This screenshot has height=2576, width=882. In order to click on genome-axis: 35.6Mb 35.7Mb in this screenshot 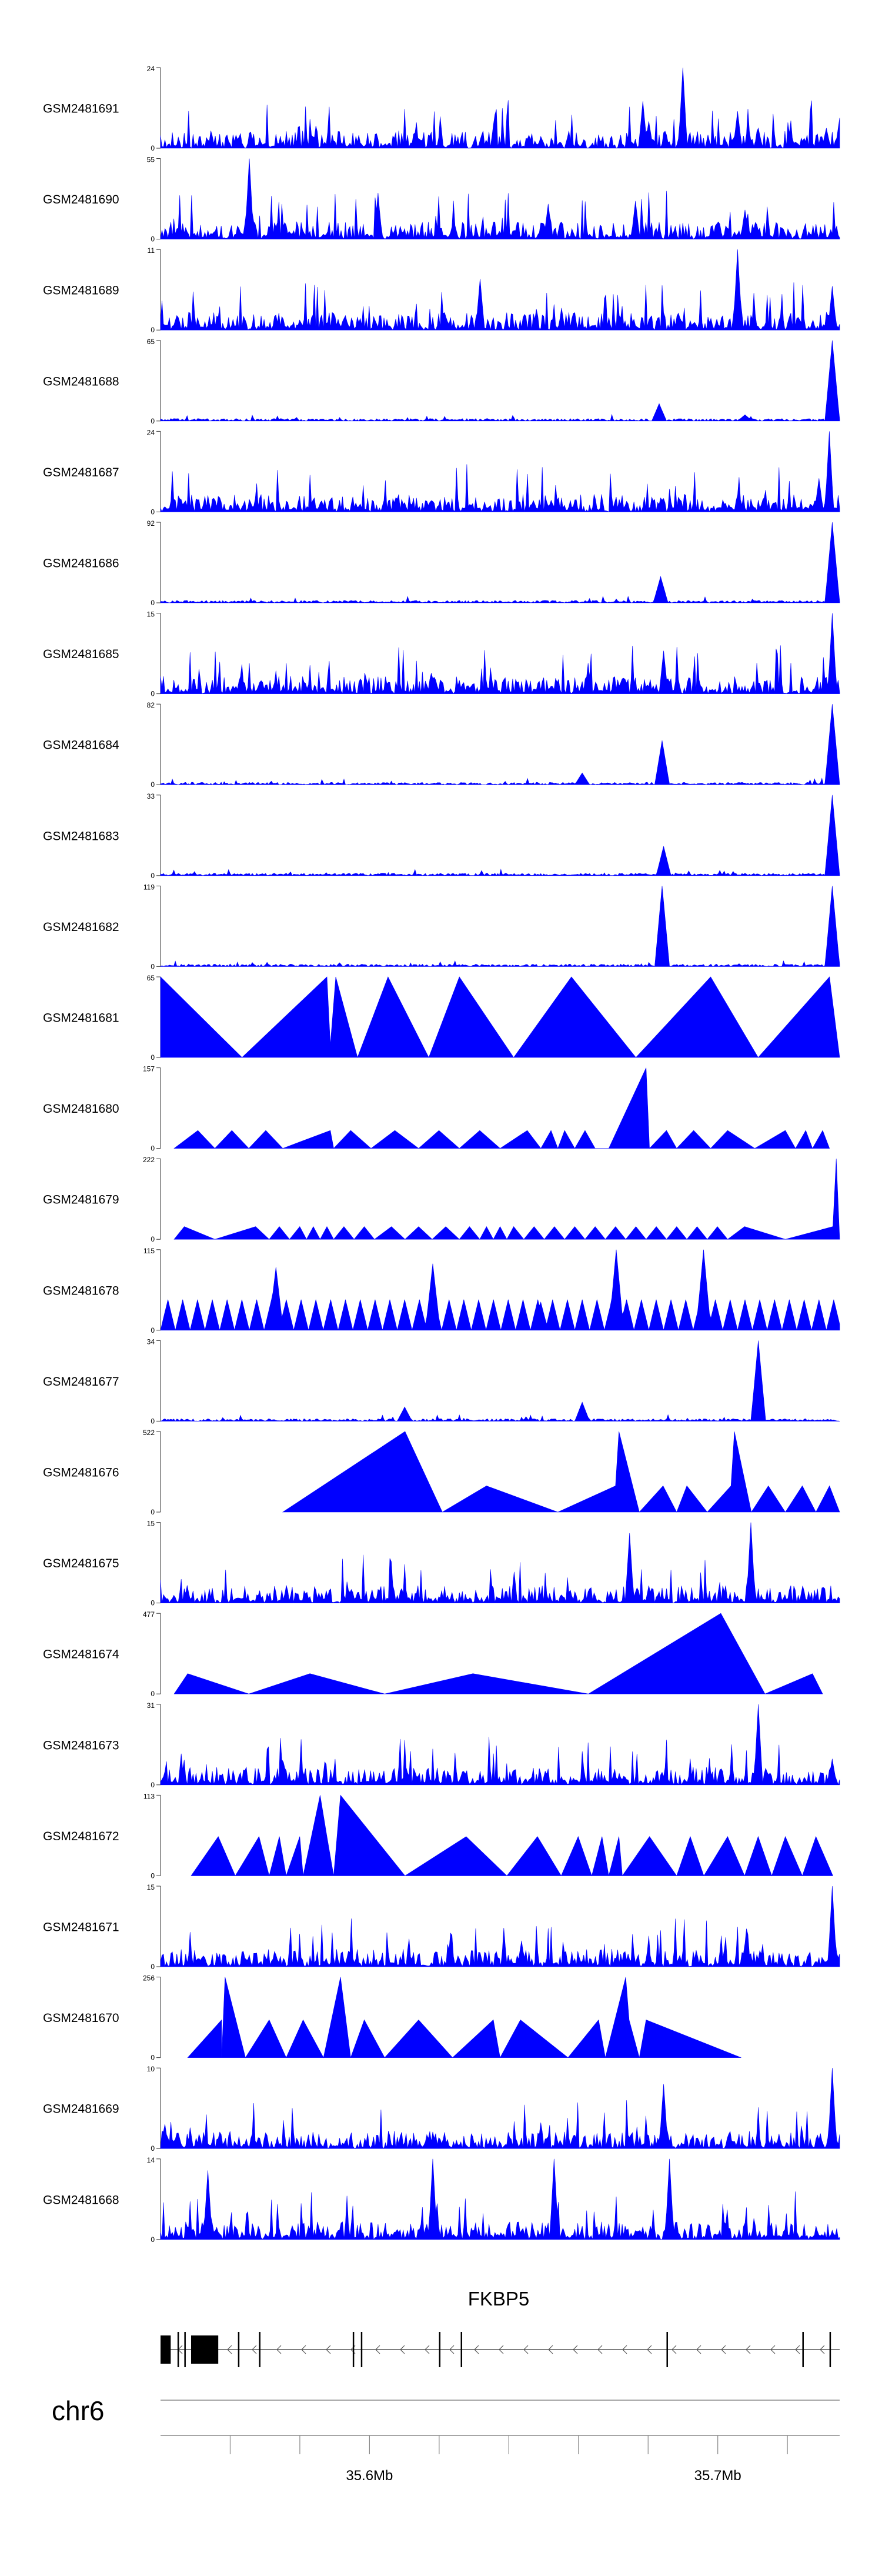, I will do `click(500, 2459)`.